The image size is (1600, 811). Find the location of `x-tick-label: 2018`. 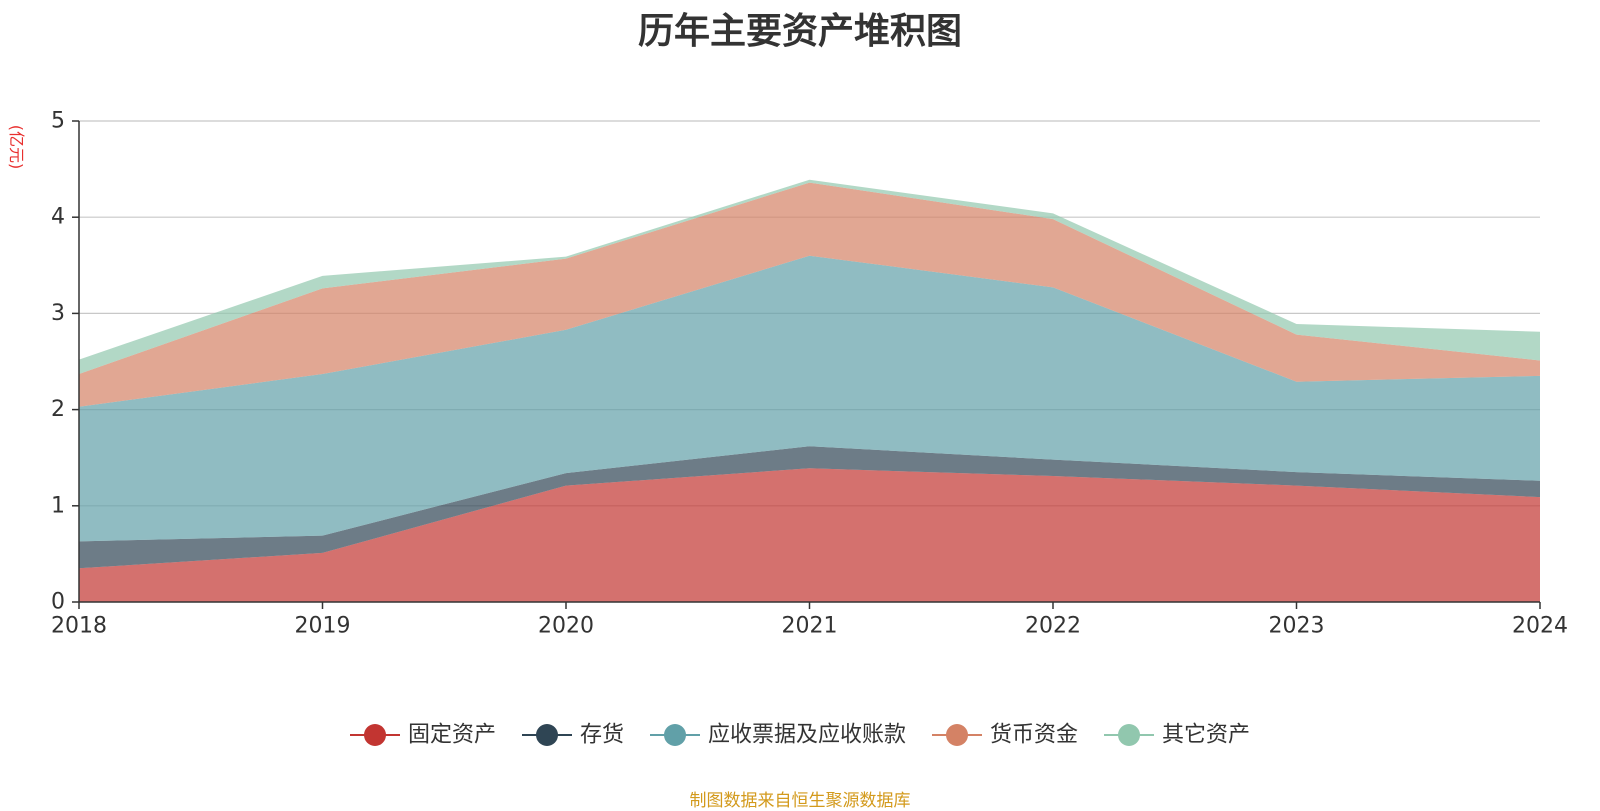

x-tick-label: 2018 is located at coordinates (79, 626).